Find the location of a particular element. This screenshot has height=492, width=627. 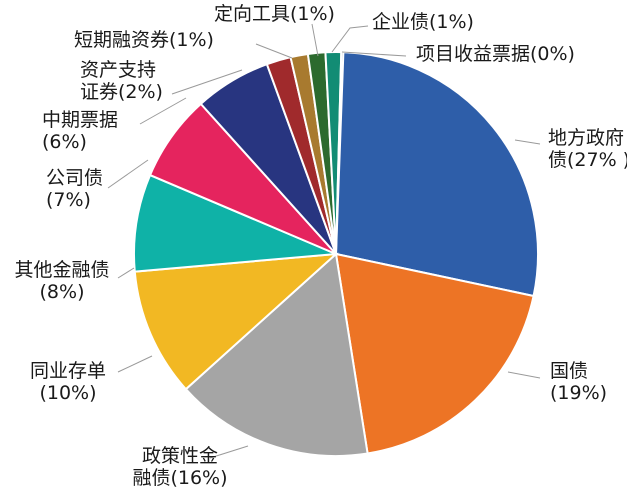

slice-label-3: 政策性金融债(16%) is located at coordinates (179, 467).